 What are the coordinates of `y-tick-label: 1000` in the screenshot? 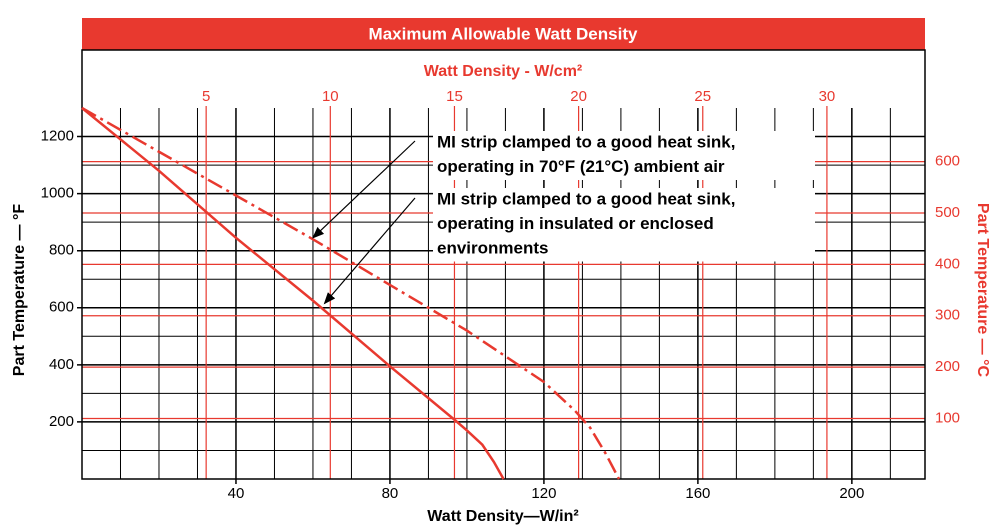 It's located at (57, 193).